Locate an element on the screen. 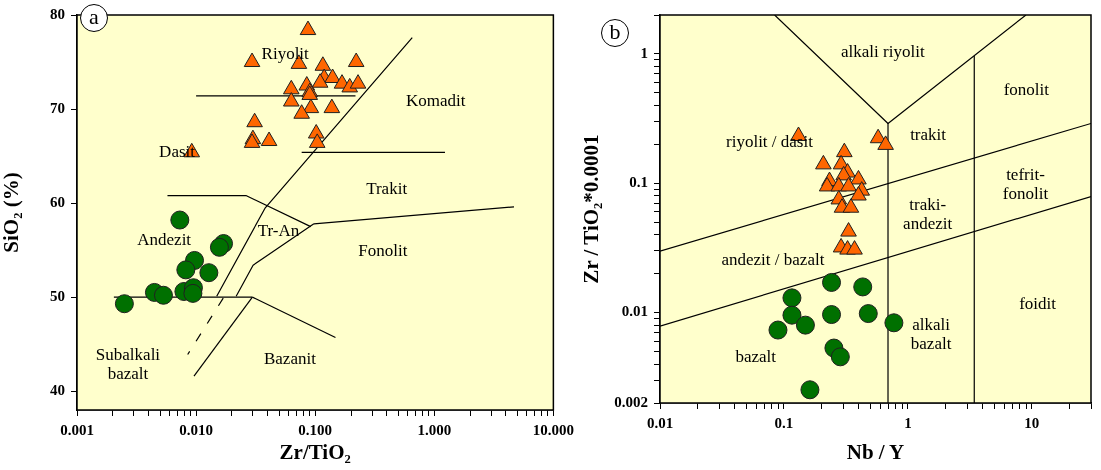  x-tick-label: 0.001 is located at coordinates (77, 429).